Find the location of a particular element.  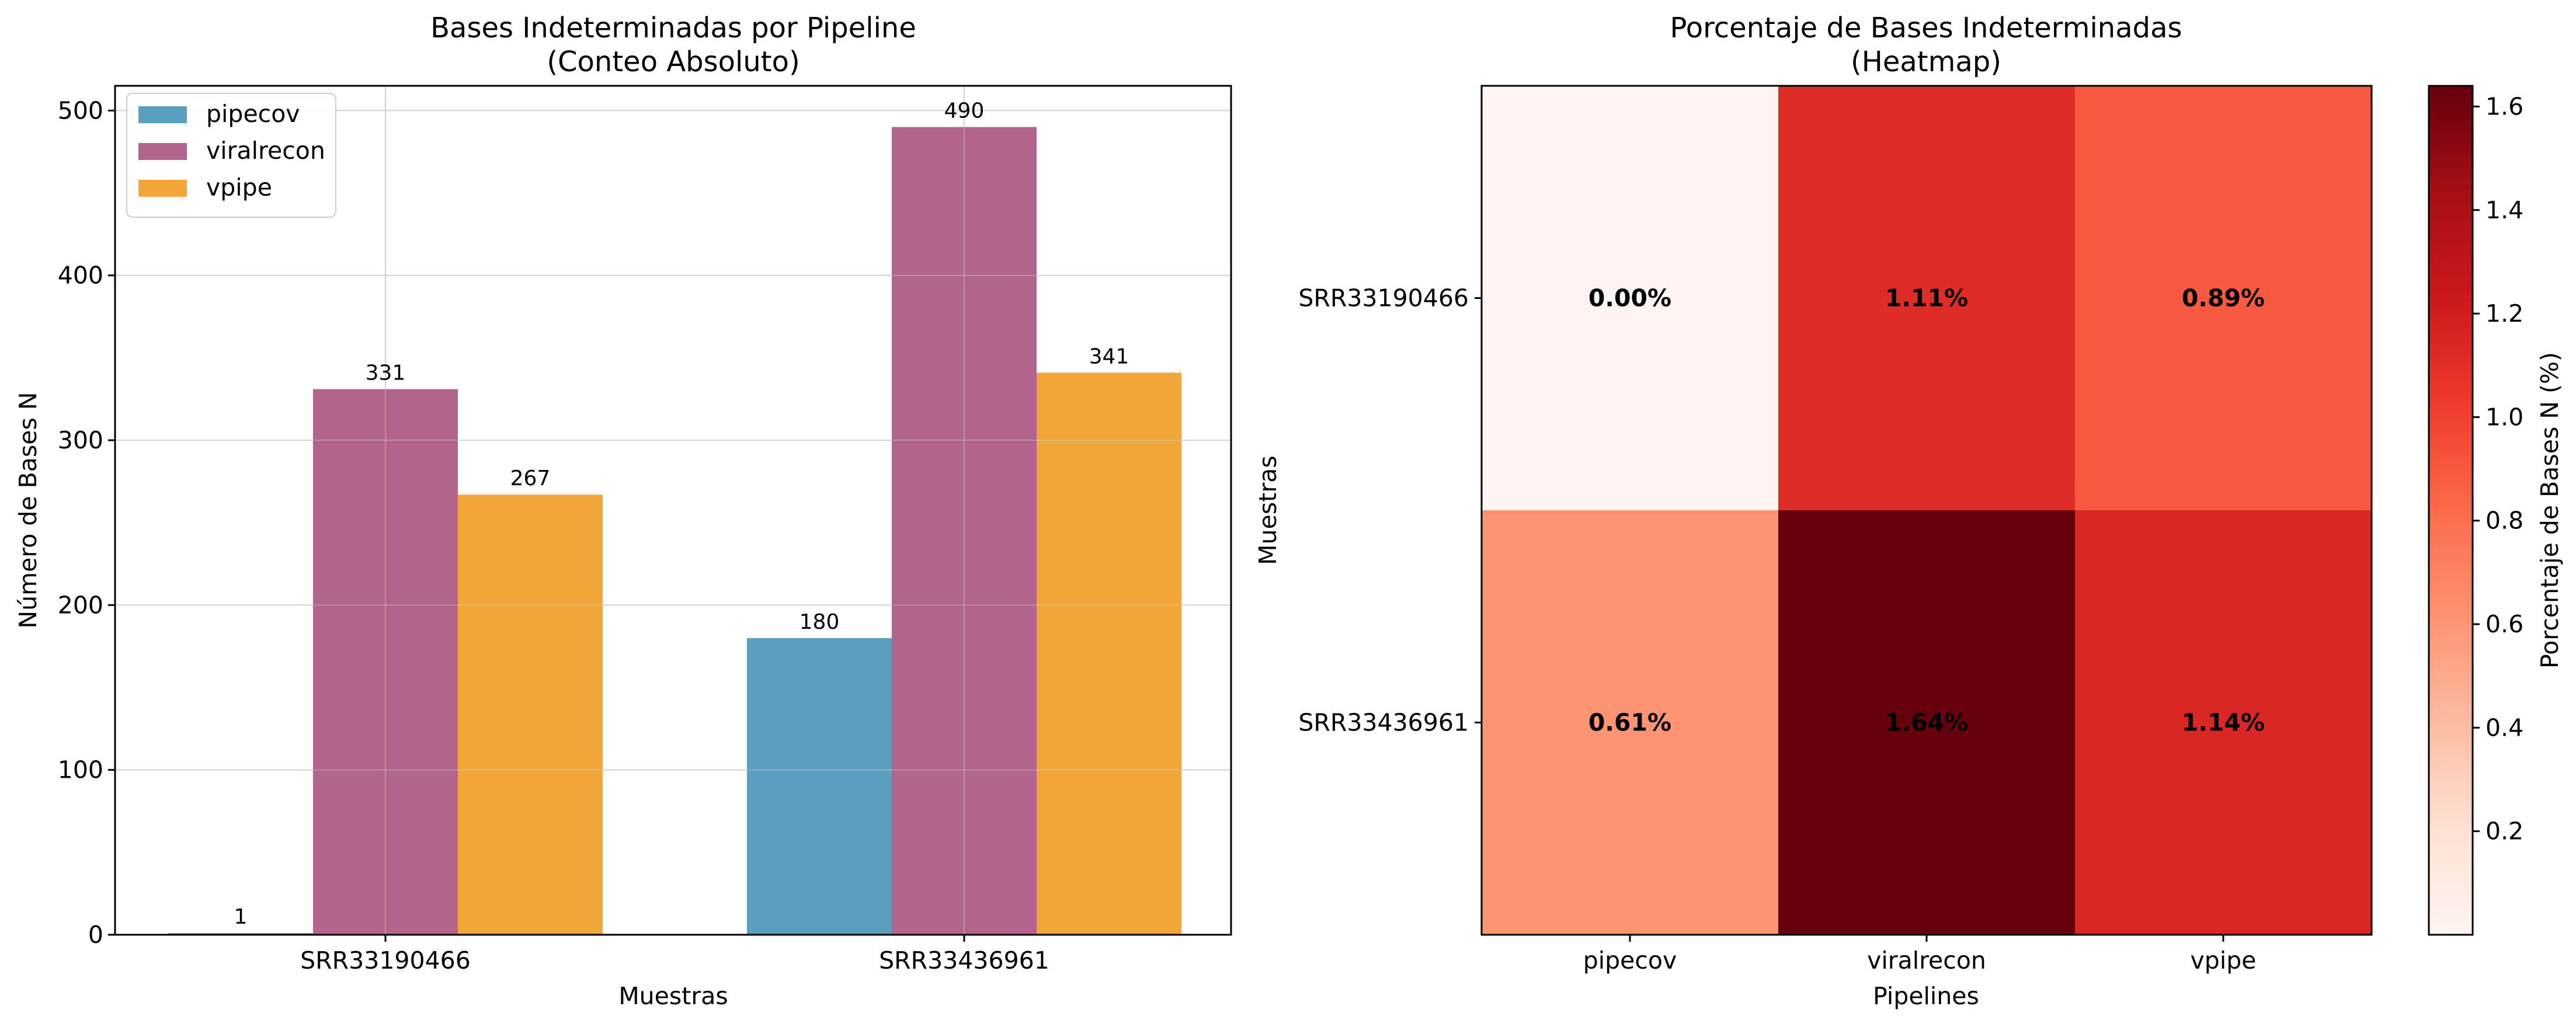

legend-swatch-viralrecon is located at coordinates (162, 151).